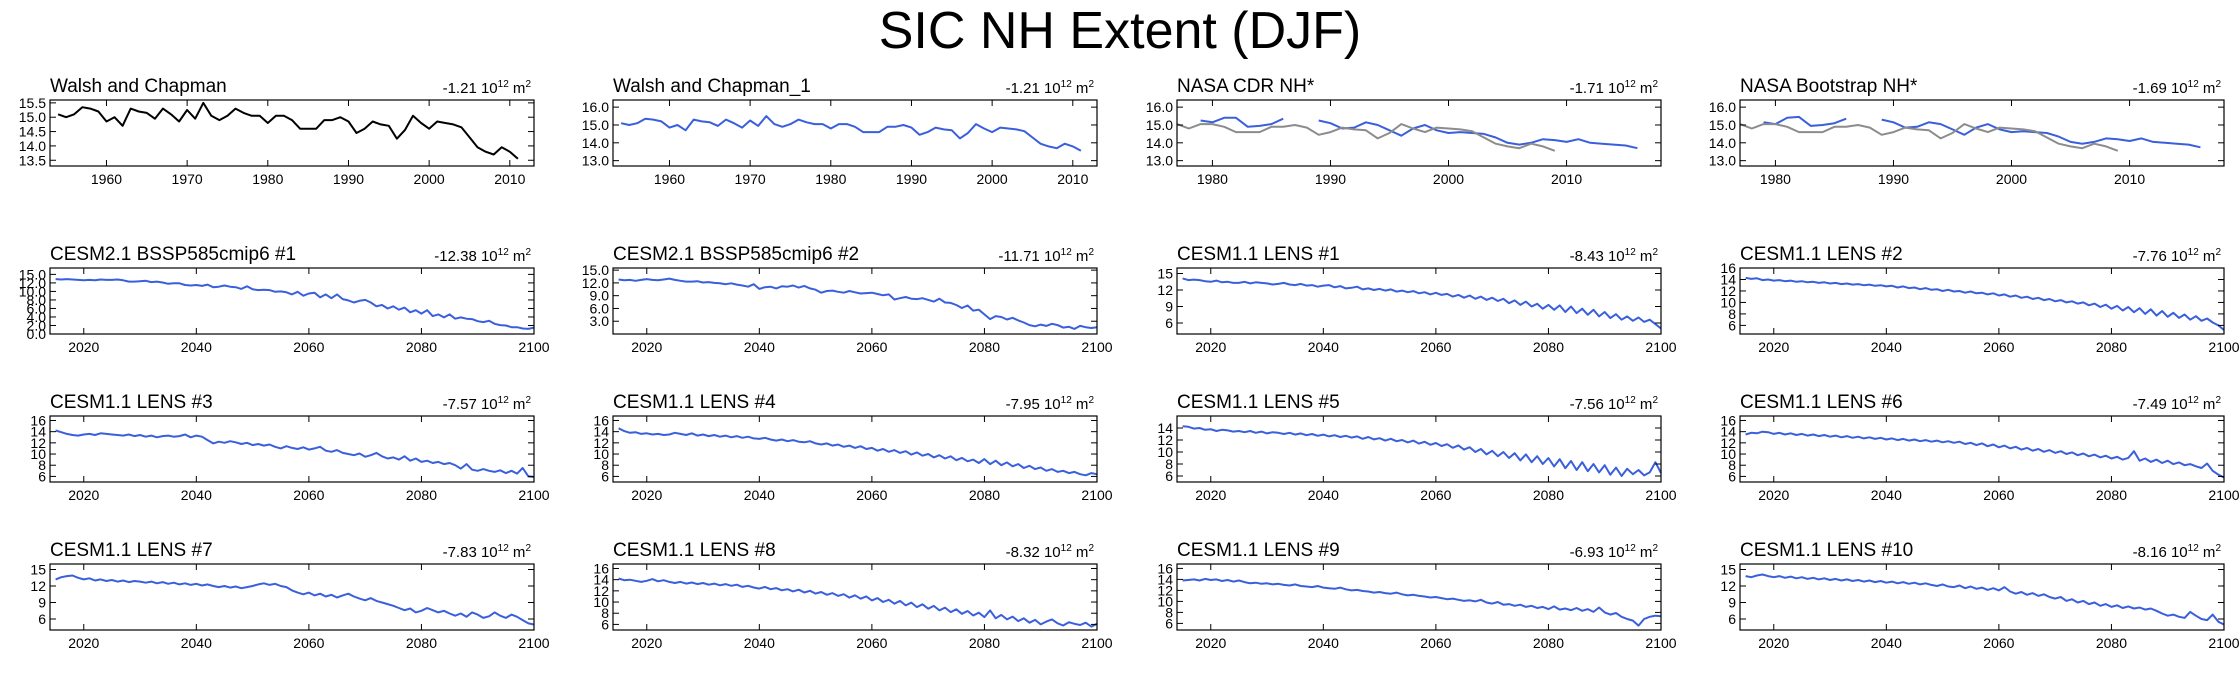  I want to click on x-tick-label: 1970, so click(187, 179).